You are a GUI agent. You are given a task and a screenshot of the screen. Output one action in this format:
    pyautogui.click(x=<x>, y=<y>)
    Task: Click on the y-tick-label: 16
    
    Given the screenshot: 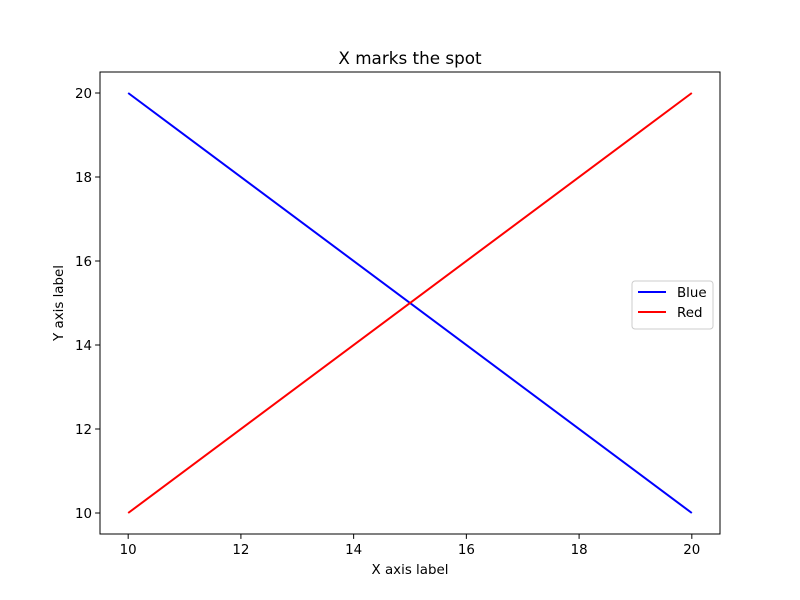 What is the action you would take?
    pyautogui.click(x=83, y=262)
    